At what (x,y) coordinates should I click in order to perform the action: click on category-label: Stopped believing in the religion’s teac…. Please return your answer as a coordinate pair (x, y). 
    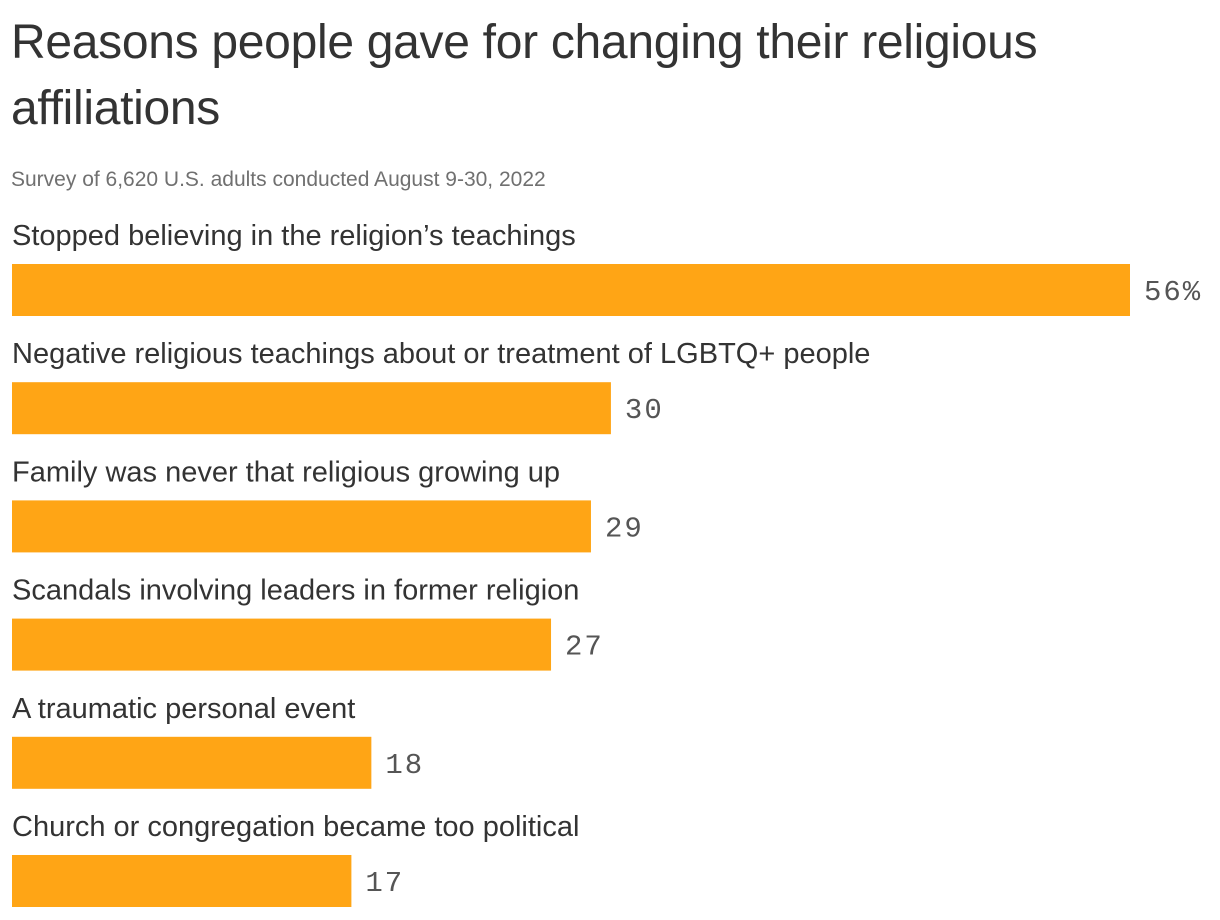
    Looking at the image, I should click on (294, 236).